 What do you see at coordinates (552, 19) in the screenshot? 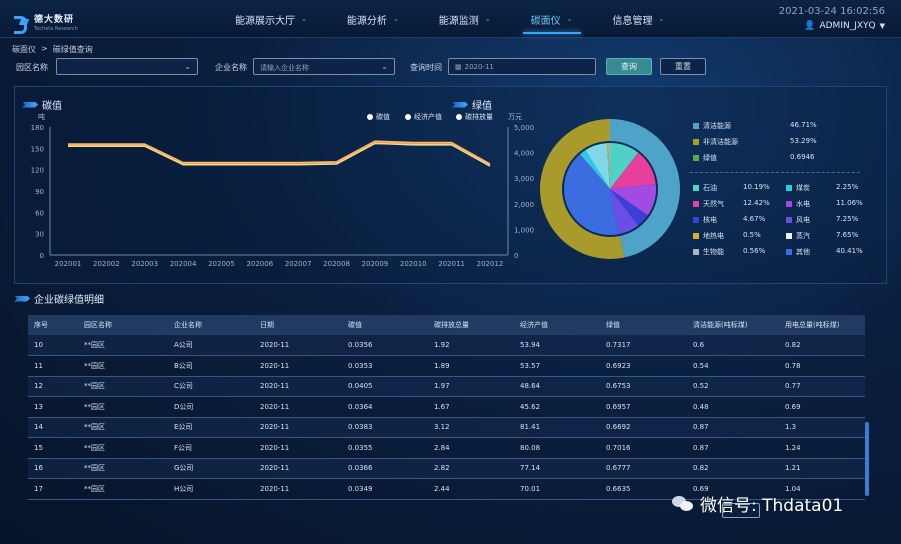
I see `nav-item-carbon-meter: 碳面仪 ⌄` at bounding box center [552, 19].